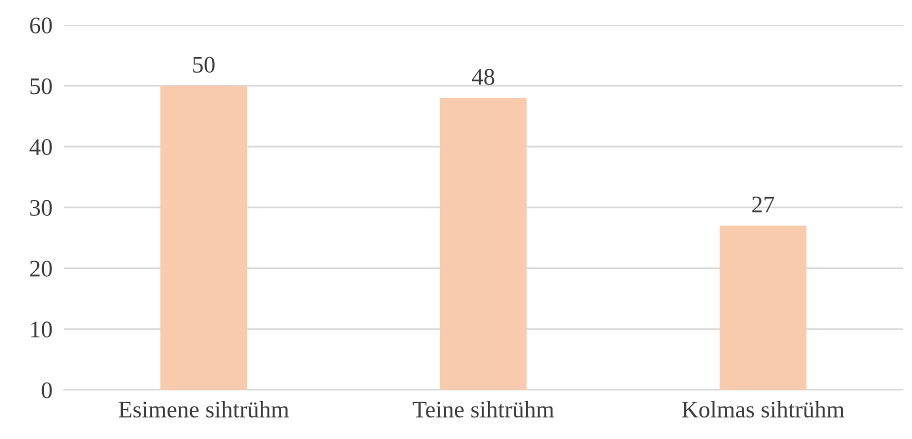 The width and height of the screenshot is (912, 439). What do you see at coordinates (203, 409) in the screenshot?
I see `x-tick-label: Esimene sihtrühm` at bounding box center [203, 409].